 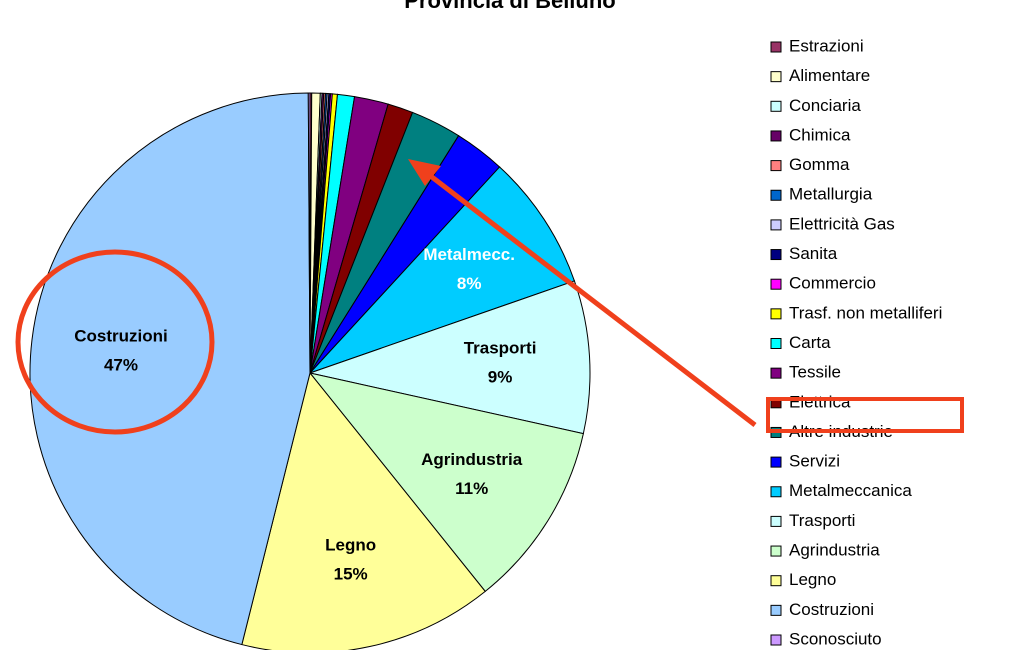 I want to click on legend-label: Trasporti, so click(x=822, y=520).